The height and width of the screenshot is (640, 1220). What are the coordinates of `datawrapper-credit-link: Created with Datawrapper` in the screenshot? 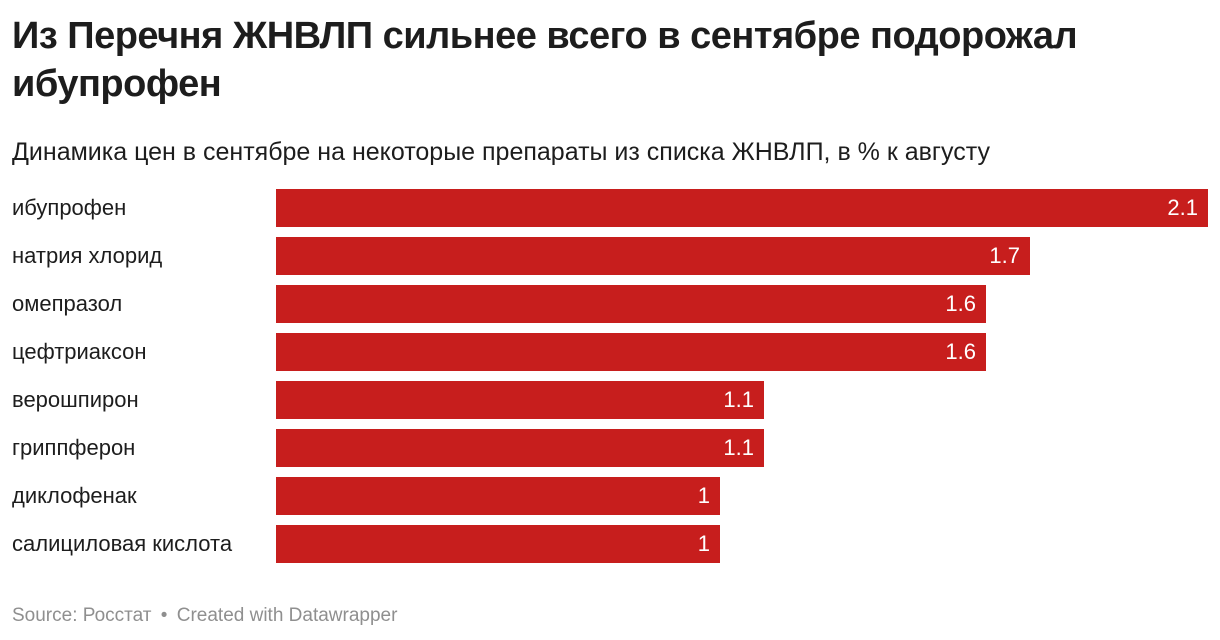 It's located at (287, 615).